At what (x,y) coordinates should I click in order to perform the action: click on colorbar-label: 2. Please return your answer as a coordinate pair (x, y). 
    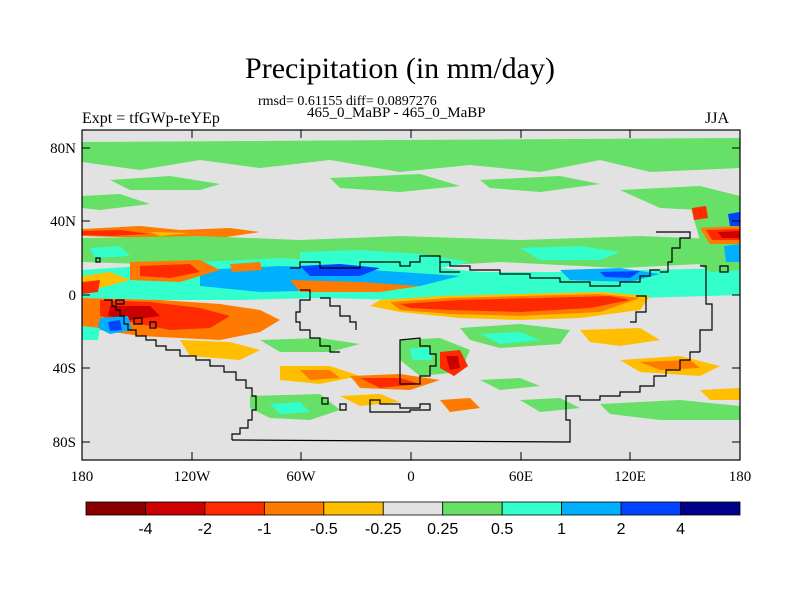
    Looking at the image, I should click on (621, 529).